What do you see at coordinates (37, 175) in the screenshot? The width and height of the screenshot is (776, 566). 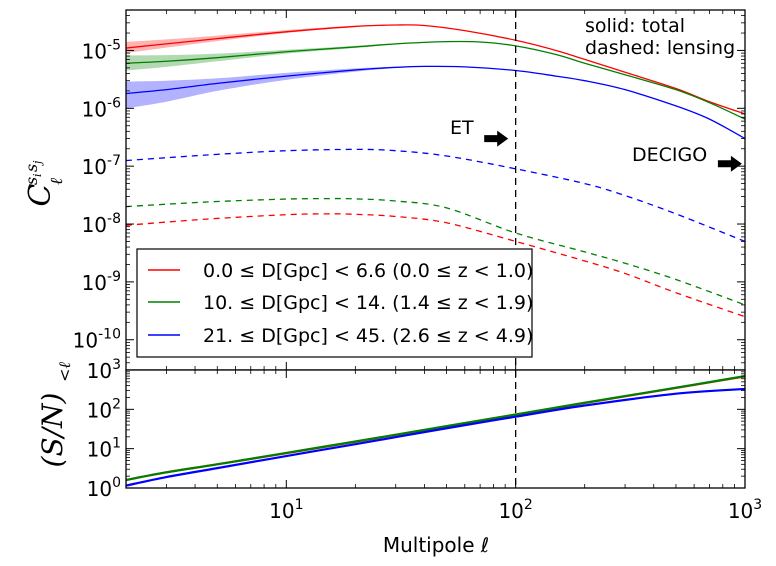 I see `svg-text: i` at bounding box center [37, 175].